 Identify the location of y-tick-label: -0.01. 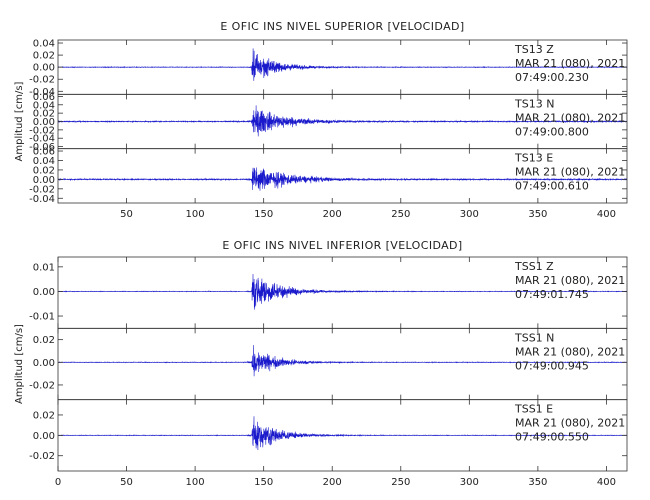
(42, 317).